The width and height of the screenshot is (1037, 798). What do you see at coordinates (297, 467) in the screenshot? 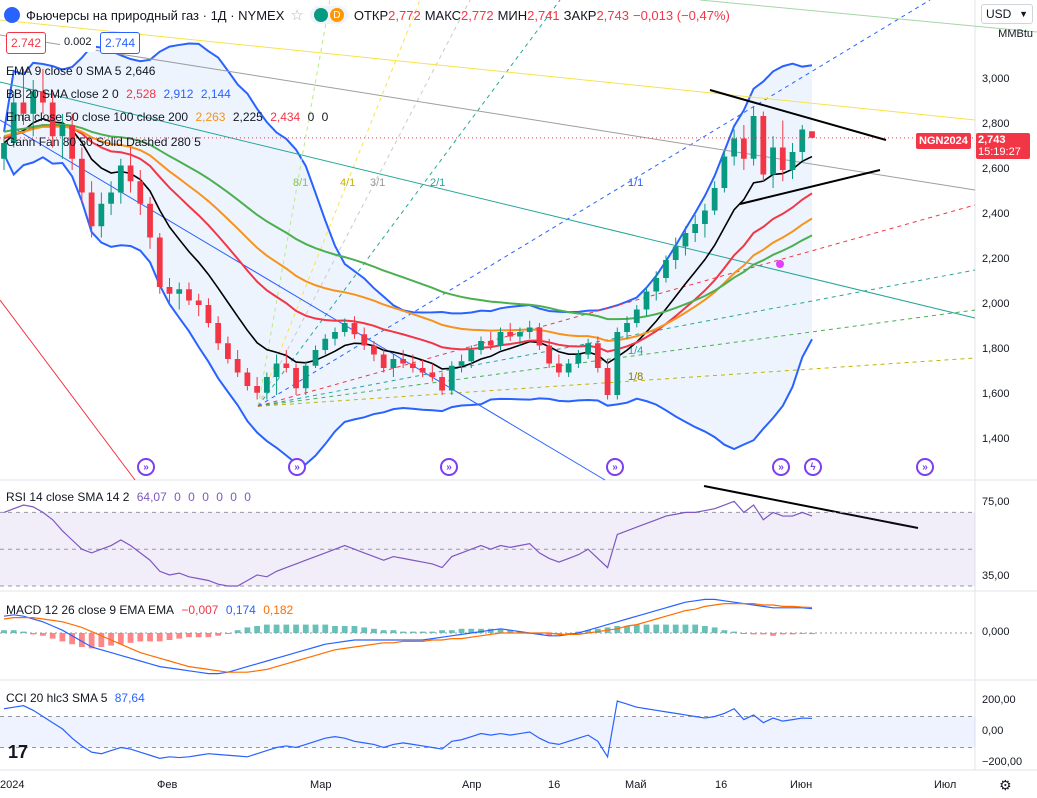
I see `event-marker-2: »` at bounding box center [297, 467].